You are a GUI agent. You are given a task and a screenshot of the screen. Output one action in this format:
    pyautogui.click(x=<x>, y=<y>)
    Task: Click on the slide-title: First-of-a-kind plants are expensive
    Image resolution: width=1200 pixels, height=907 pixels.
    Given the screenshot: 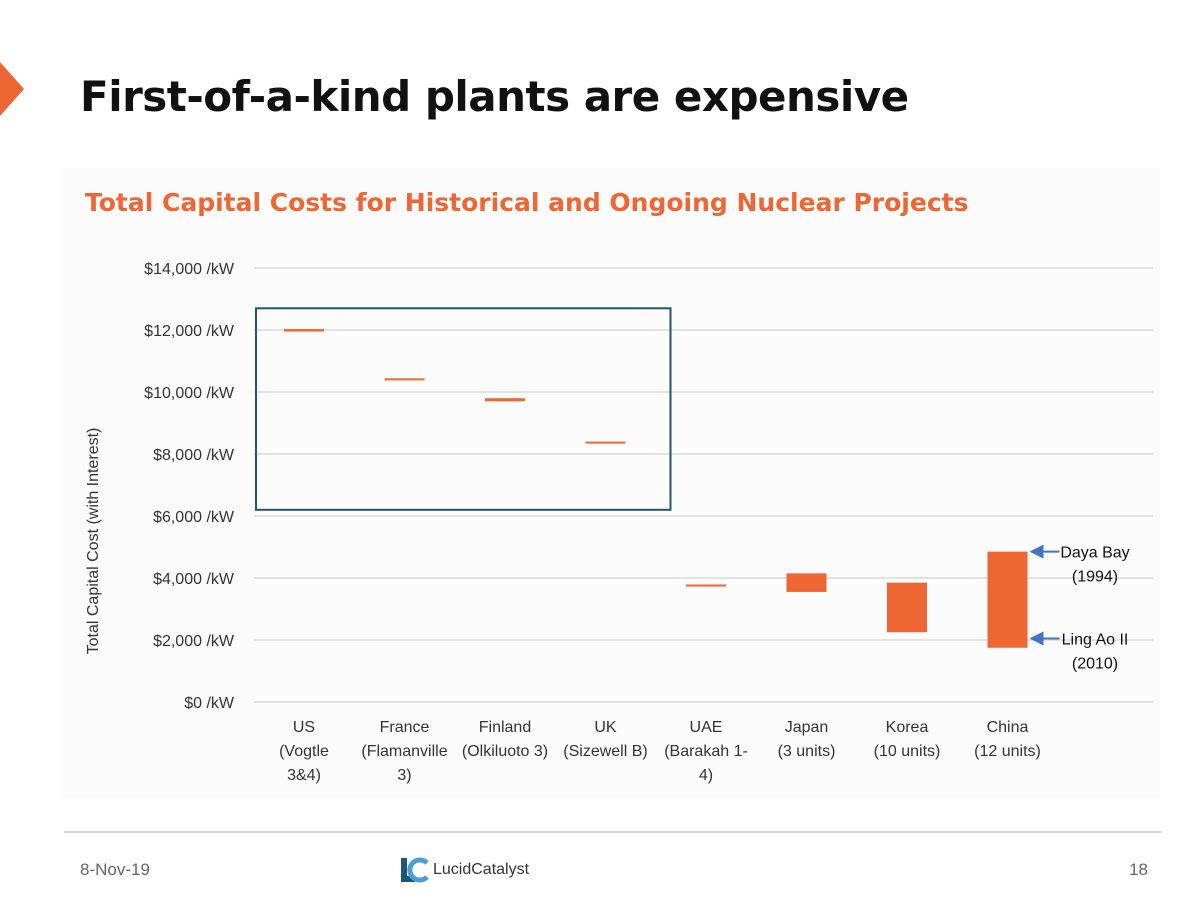 What is the action you would take?
    pyautogui.click(x=494, y=96)
    